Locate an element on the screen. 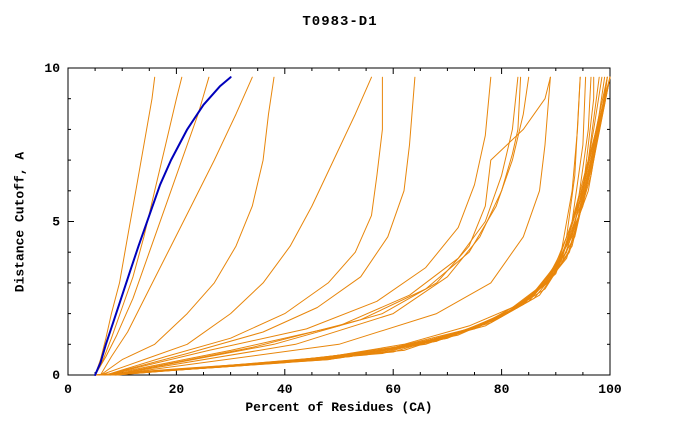  x-axis-label: Percent of Residues (CA) is located at coordinates (339, 407).